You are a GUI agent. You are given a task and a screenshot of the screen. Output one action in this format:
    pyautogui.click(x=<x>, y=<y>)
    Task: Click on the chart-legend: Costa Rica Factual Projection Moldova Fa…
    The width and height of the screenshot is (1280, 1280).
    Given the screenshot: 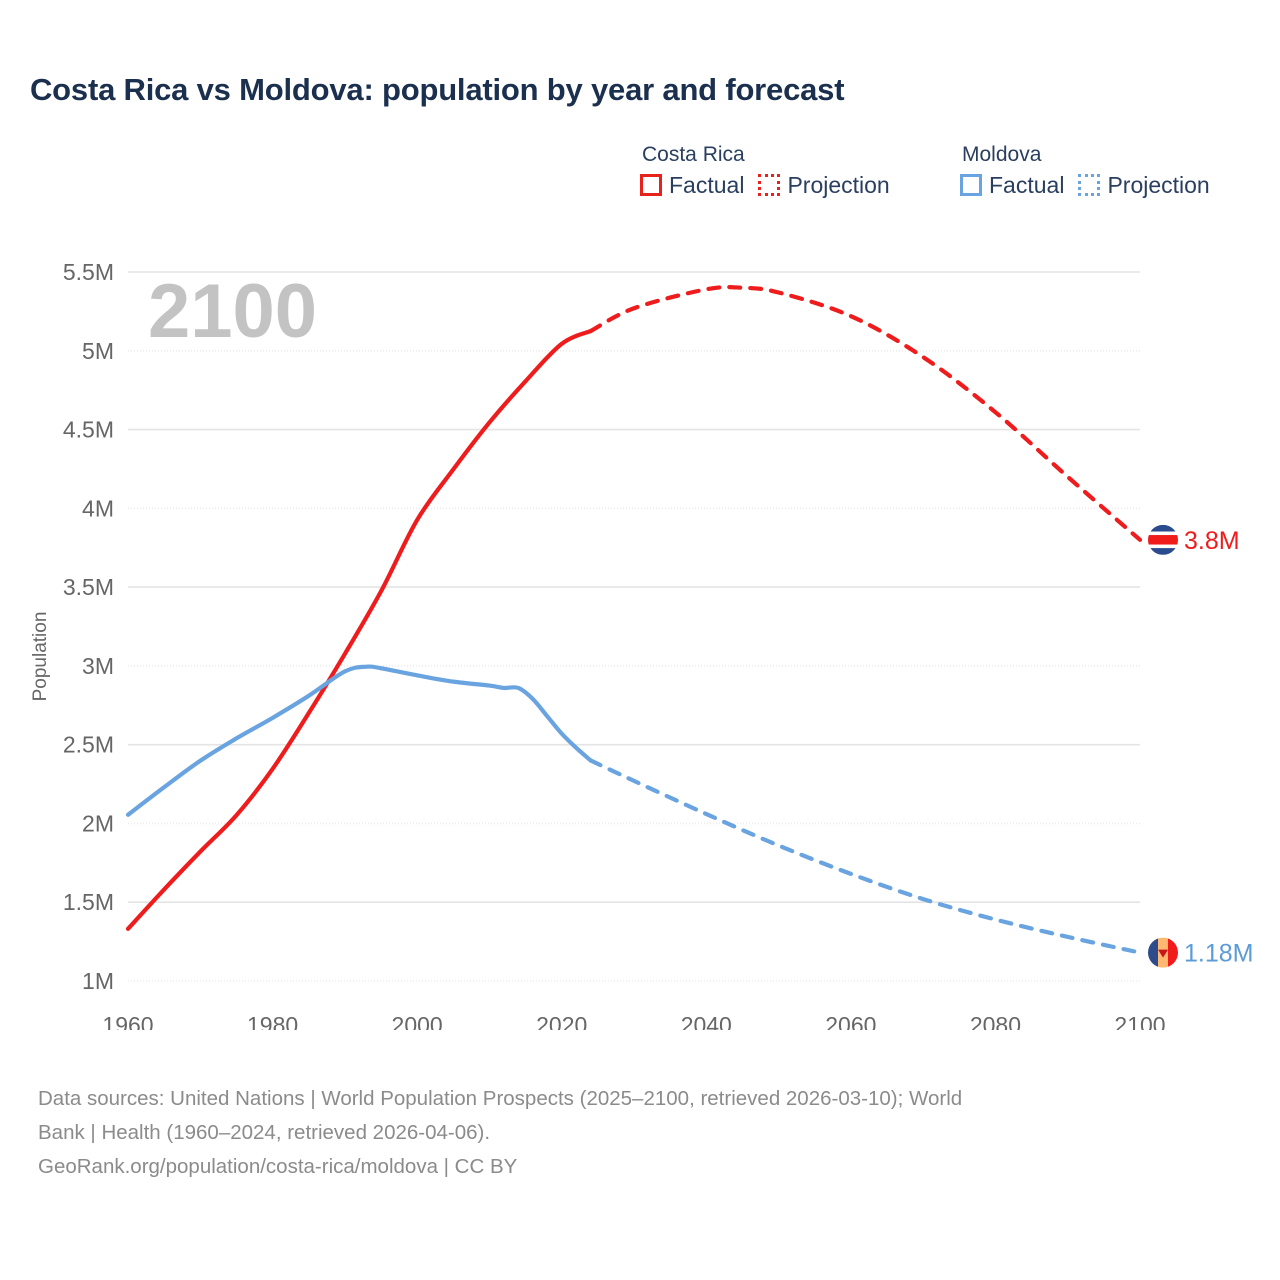 What is the action you would take?
    pyautogui.click(x=950, y=170)
    